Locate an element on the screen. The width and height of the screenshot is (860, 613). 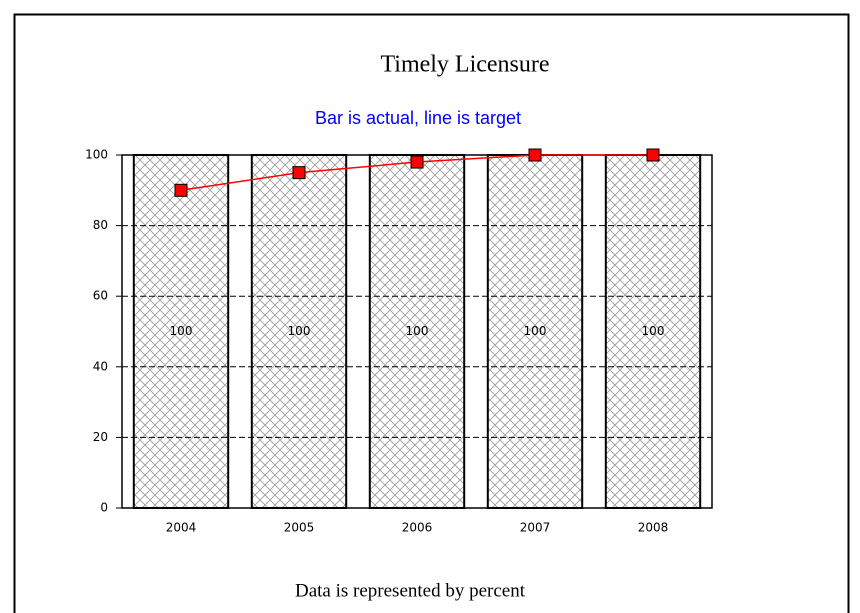
x-tick-label: 2008 is located at coordinates (653, 528).